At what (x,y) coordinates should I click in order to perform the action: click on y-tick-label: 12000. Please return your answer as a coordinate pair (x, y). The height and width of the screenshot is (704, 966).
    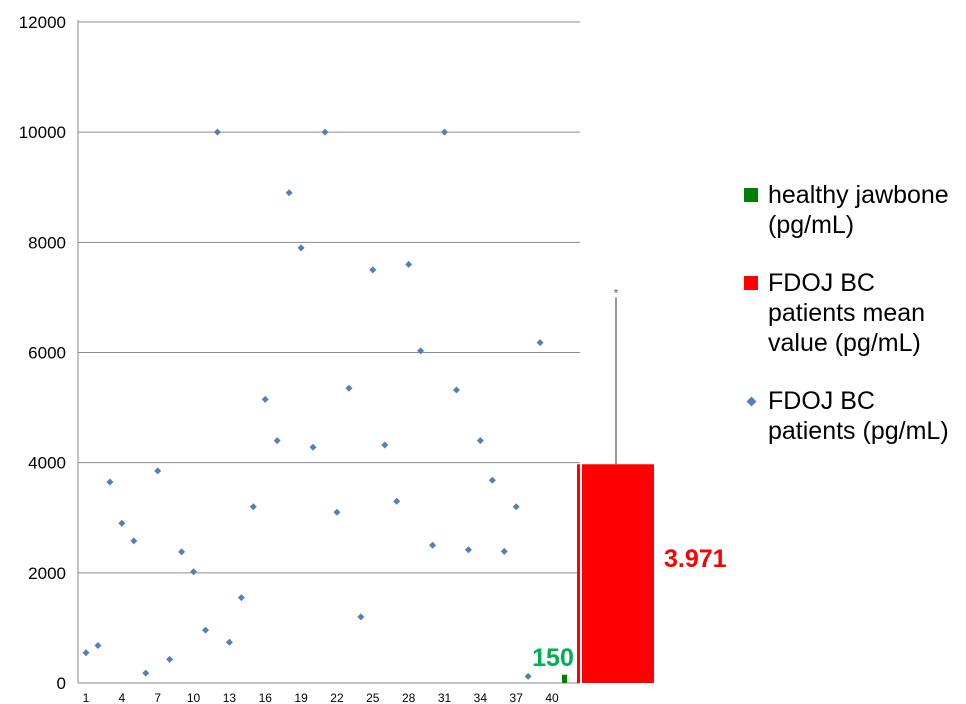
    Looking at the image, I should click on (42, 22).